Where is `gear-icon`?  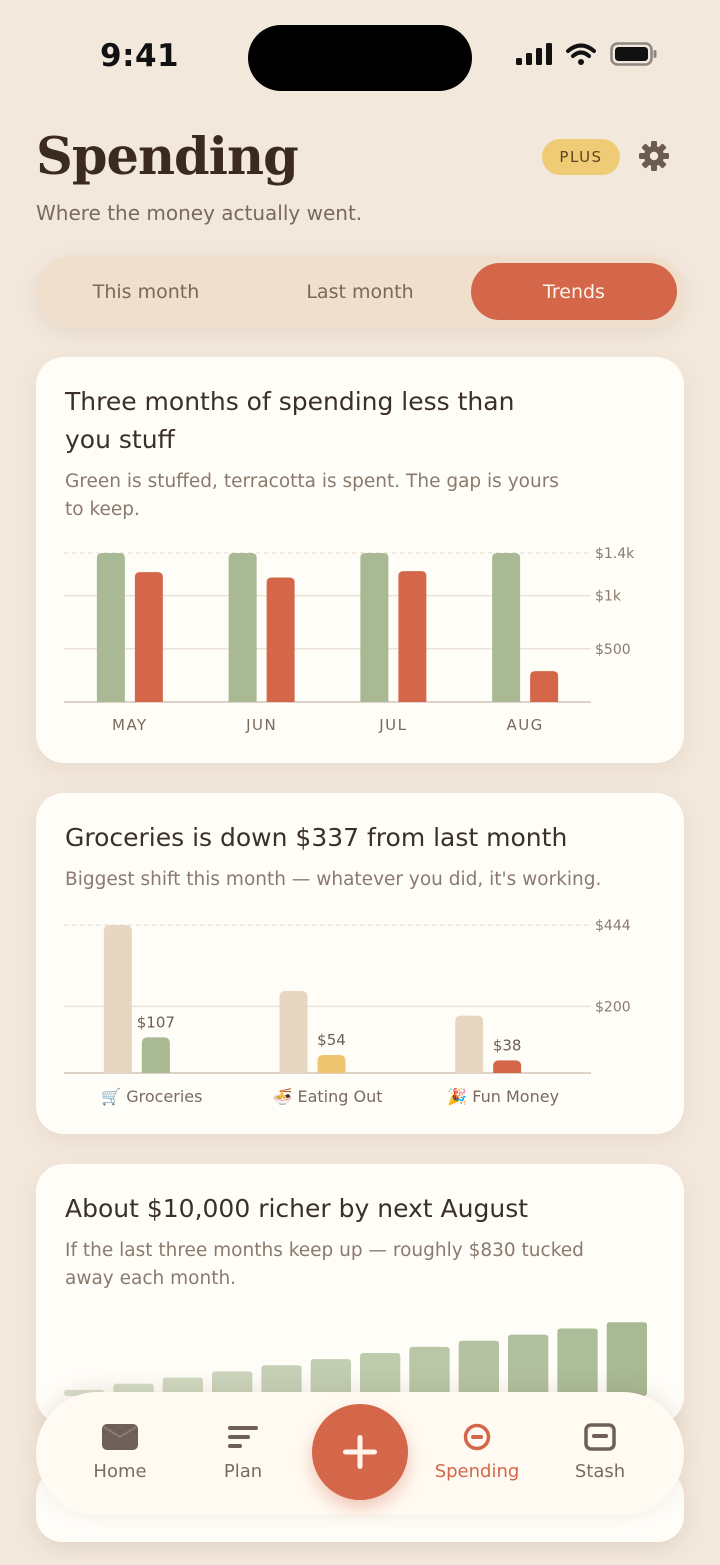 gear-icon is located at coordinates (654, 156).